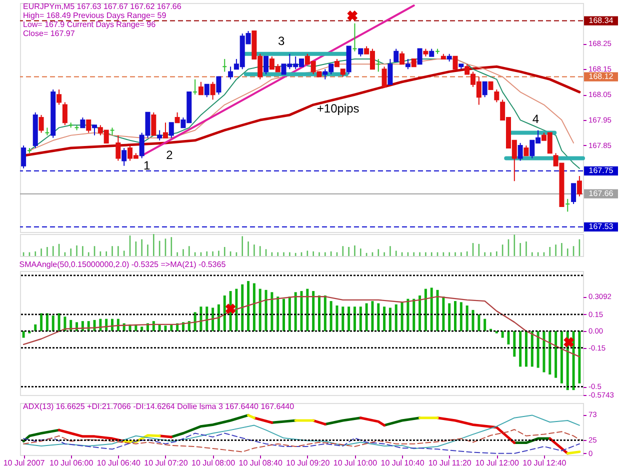 The image size is (625, 469). I want to click on chart-title: ADX(13) 16.6625 +DI:21.7066 -DI:14.6264 Dollie lsma 3 167.6440 167.6440, so click(159, 406).